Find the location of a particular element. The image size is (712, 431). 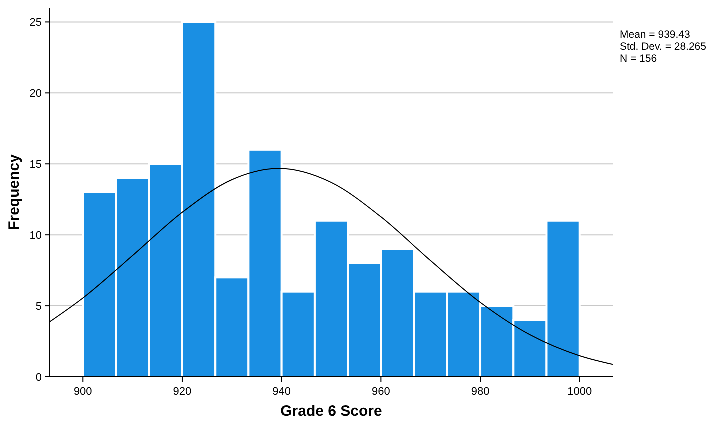

x-tick-label: 1000 is located at coordinates (580, 392).